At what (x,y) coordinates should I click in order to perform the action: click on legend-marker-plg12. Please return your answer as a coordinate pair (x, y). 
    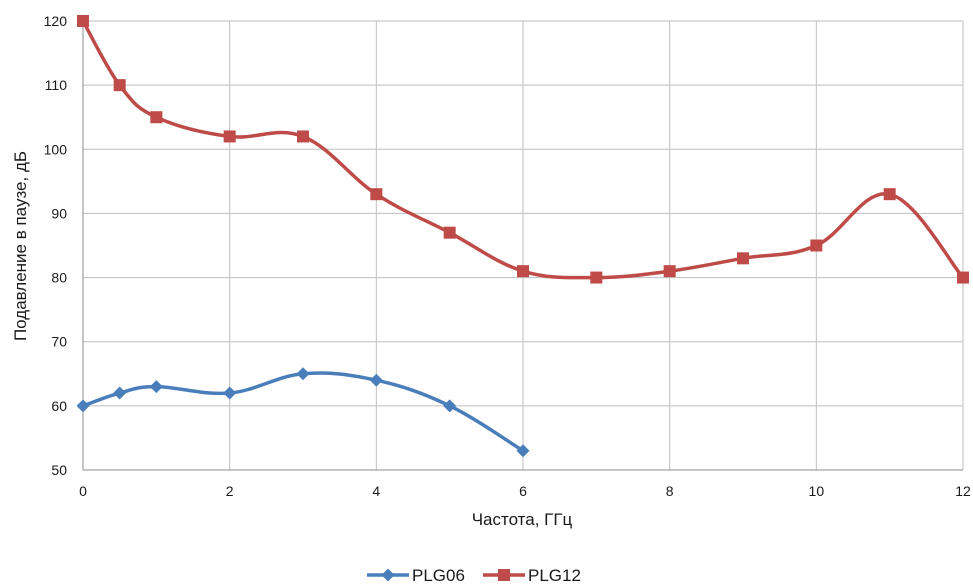
    Looking at the image, I should click on (504, 575).